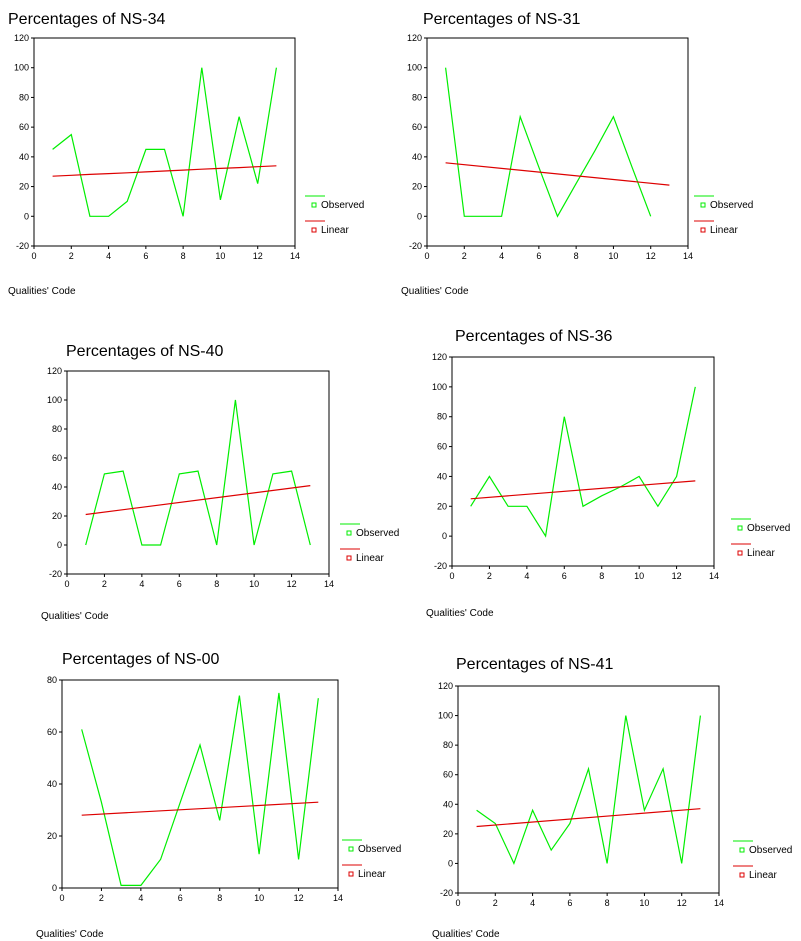 This screenshot has height=941, width=801. What do you see at coordinates (534, 336) in the screenshot?
I see `chart-title: Percentages of NS-36` at bounding box center [534, 336].